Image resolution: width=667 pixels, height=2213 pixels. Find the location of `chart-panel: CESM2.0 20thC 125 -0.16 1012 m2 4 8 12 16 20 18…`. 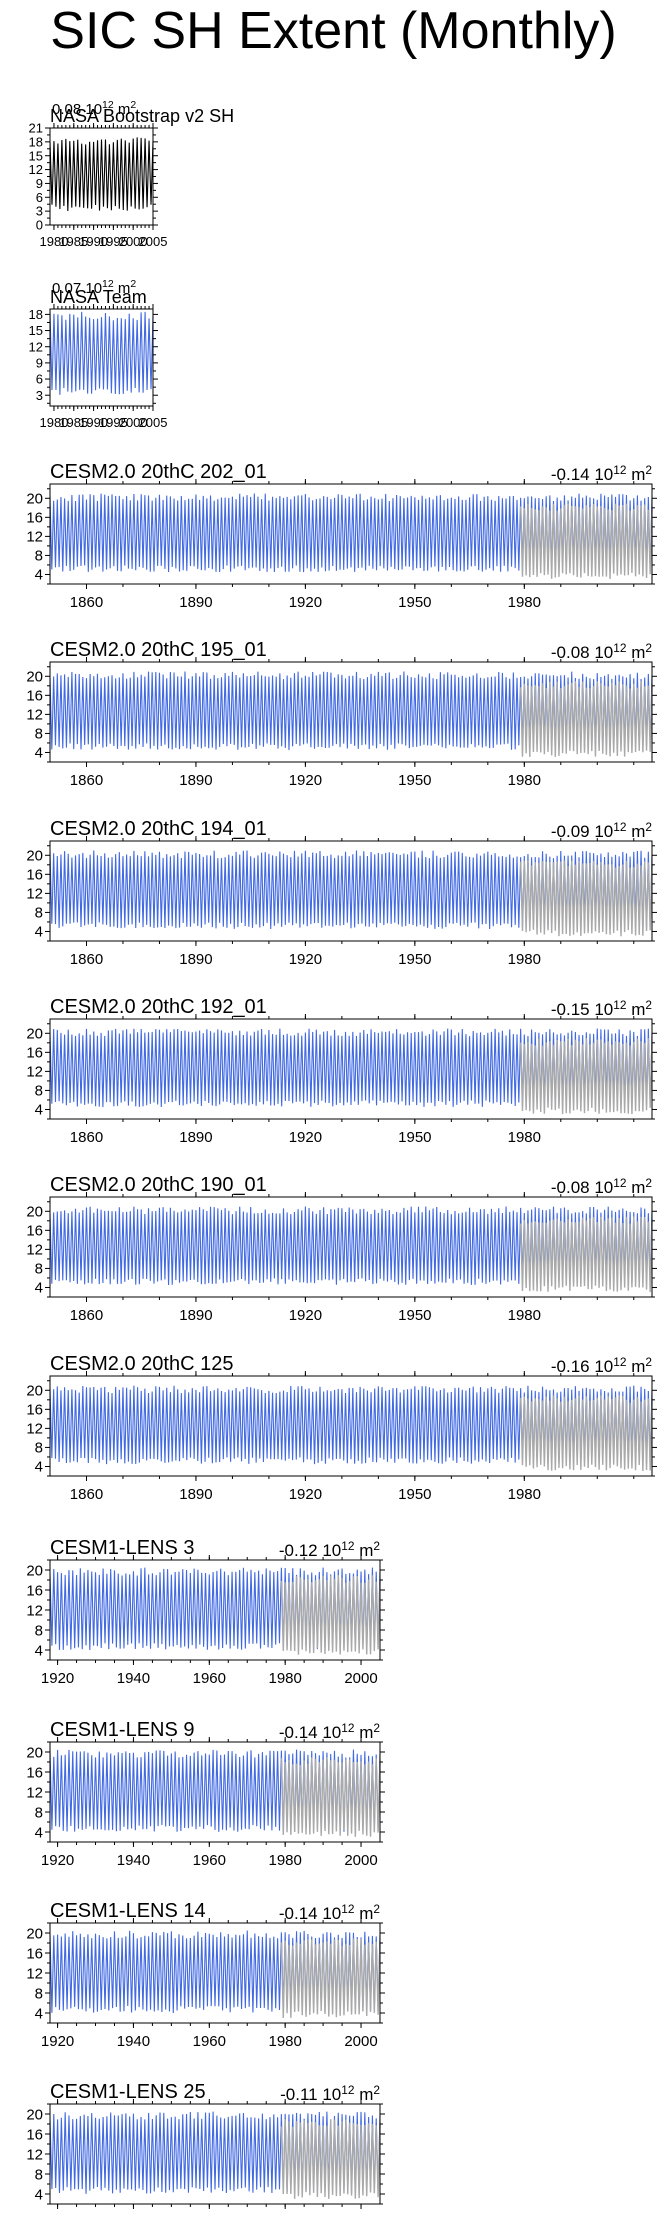

chart-panel: CESM2.0 20thC 125 -0.16 1012 m2 4 8 12 16 20 18… is located at coordinates (341, 1428).